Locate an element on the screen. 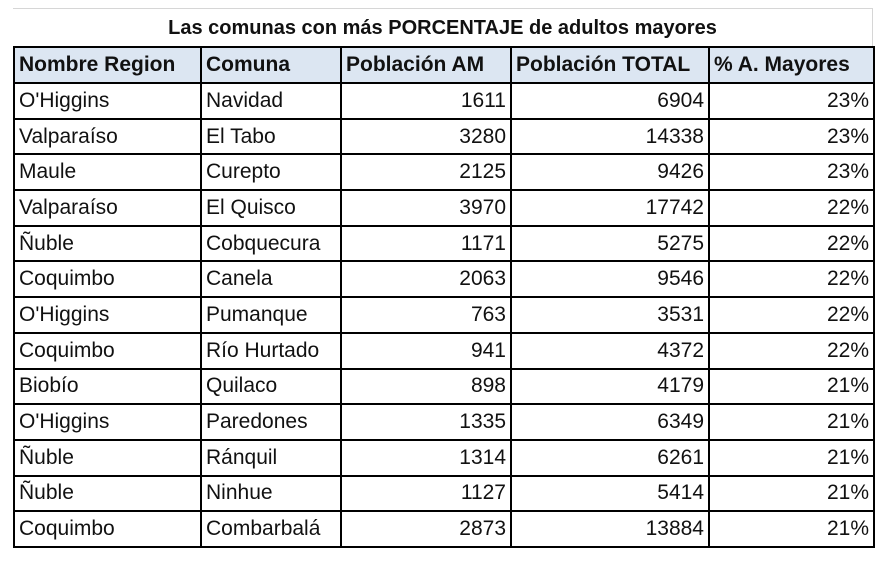 The width and height of the screenshot is (888, 562). table-cell: Paredones is located at coordinates (271, 422).